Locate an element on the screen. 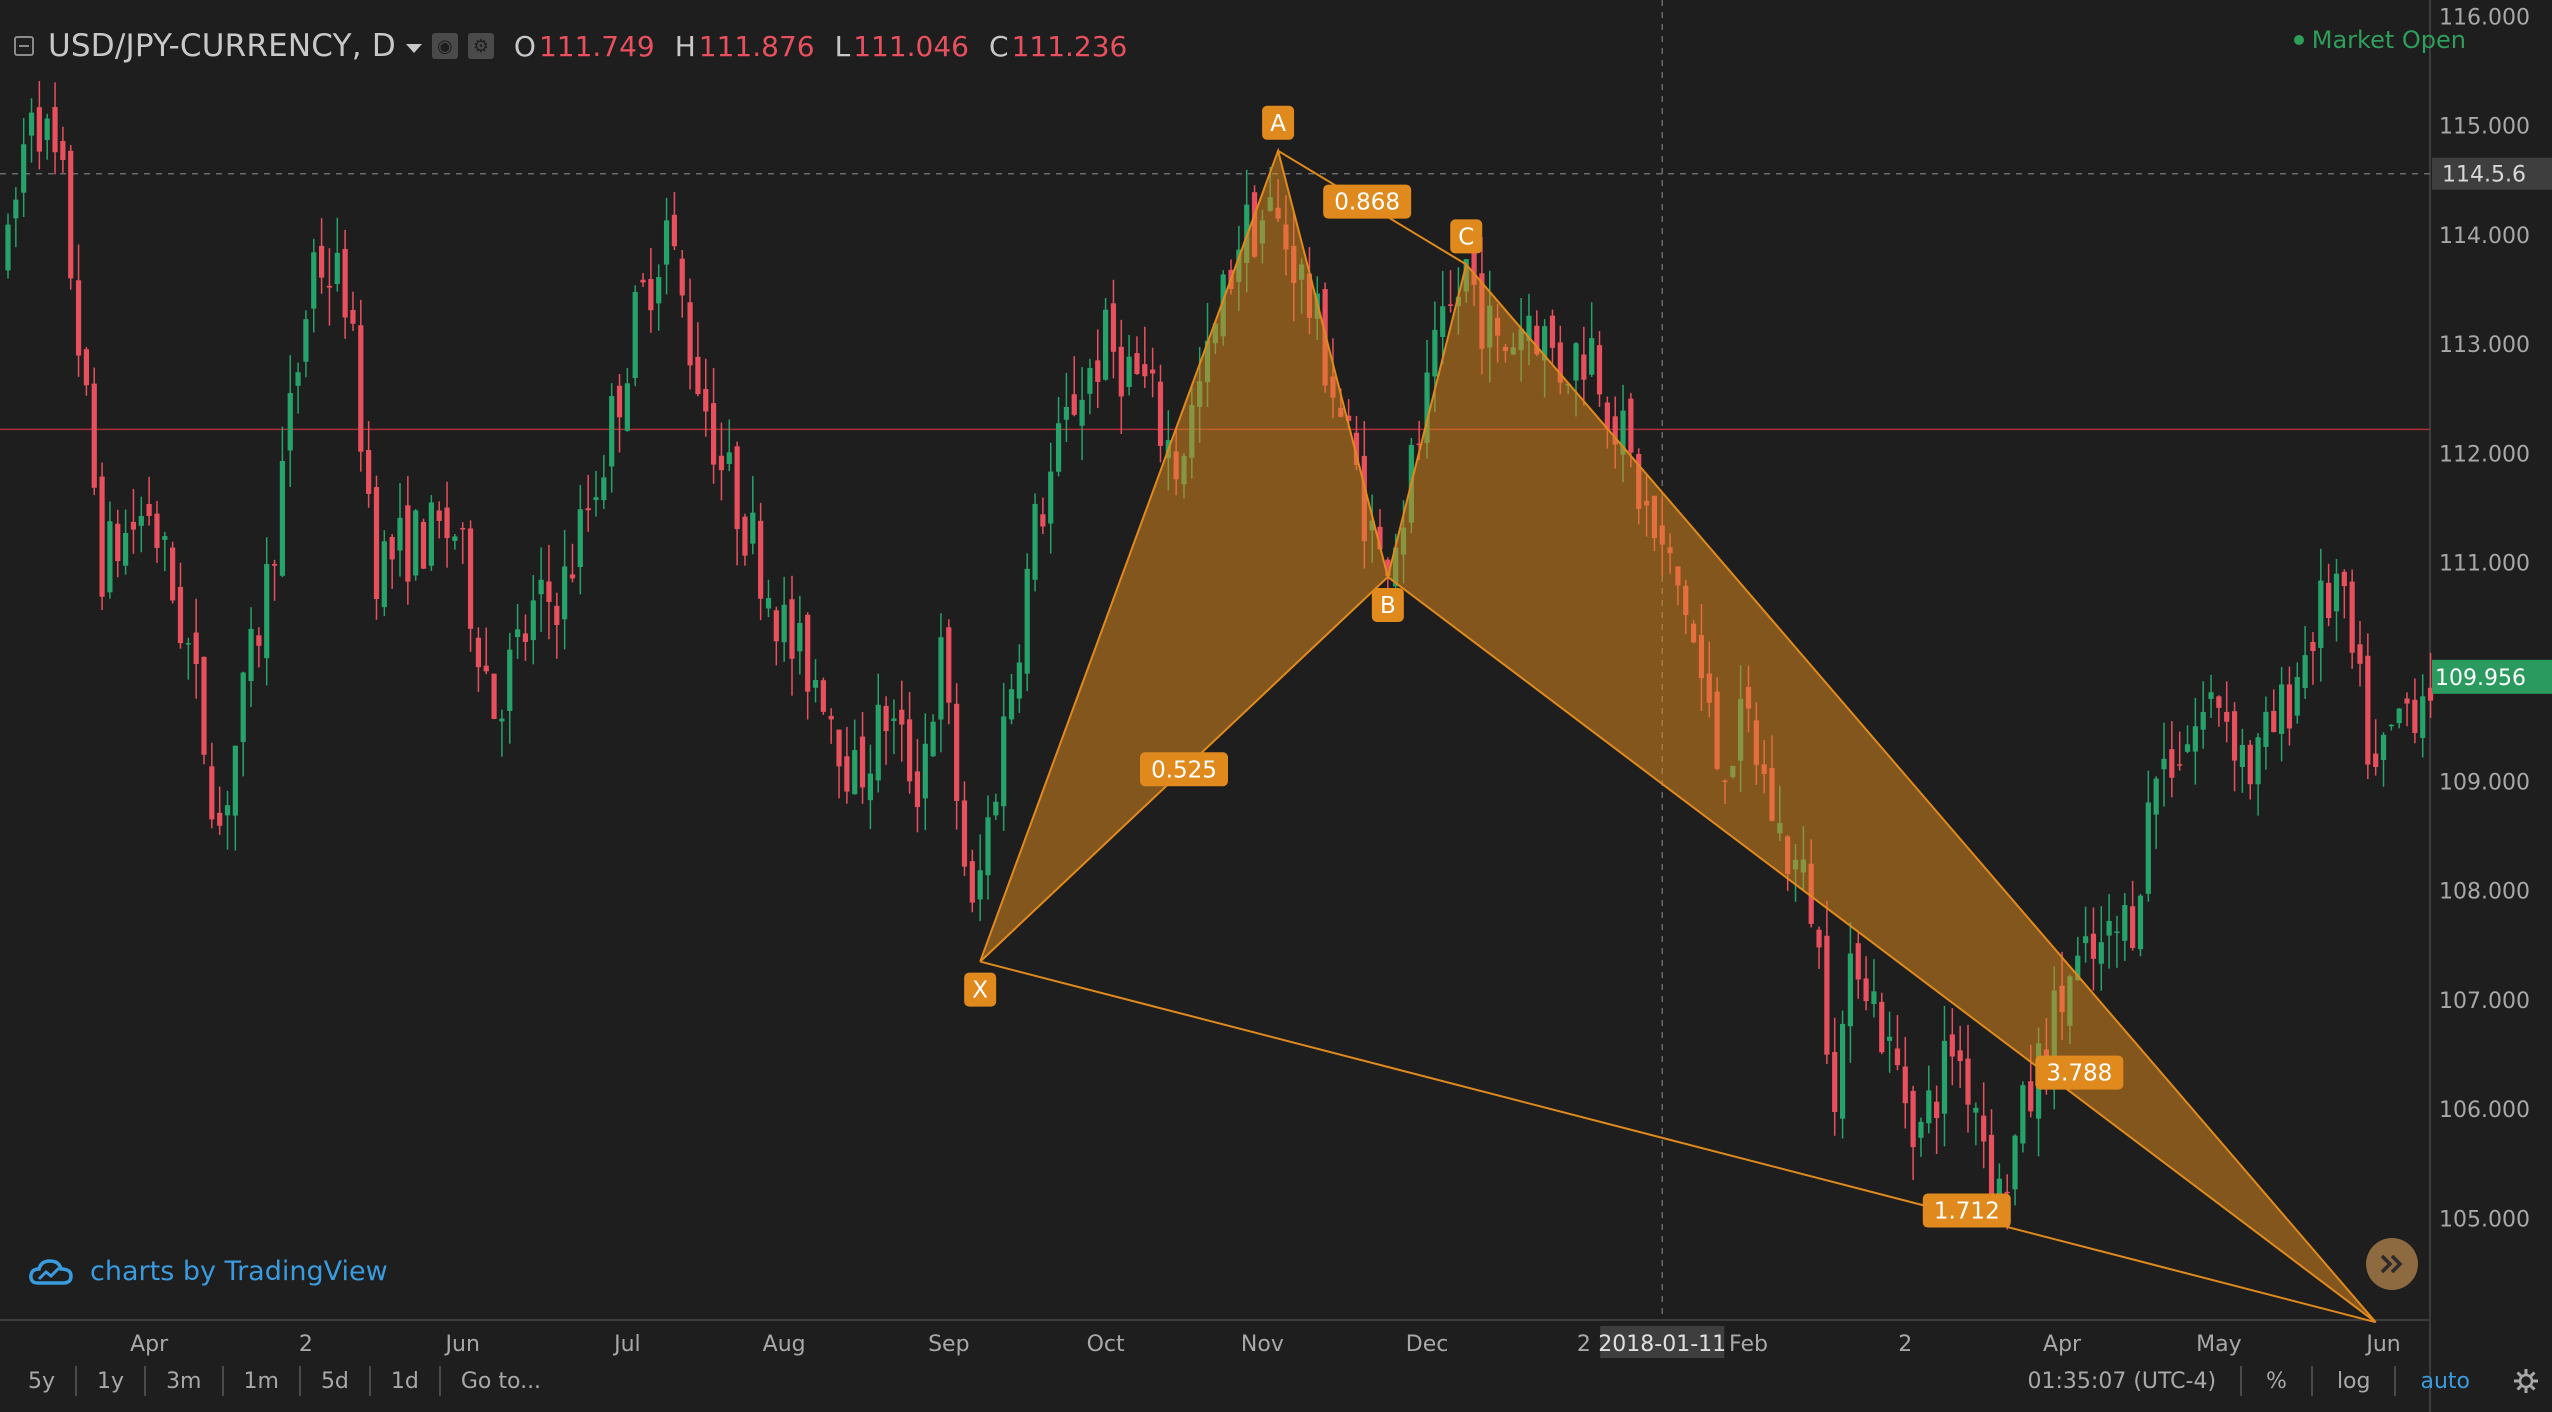  chevron-down-icon is located at coordinates (413, 48).